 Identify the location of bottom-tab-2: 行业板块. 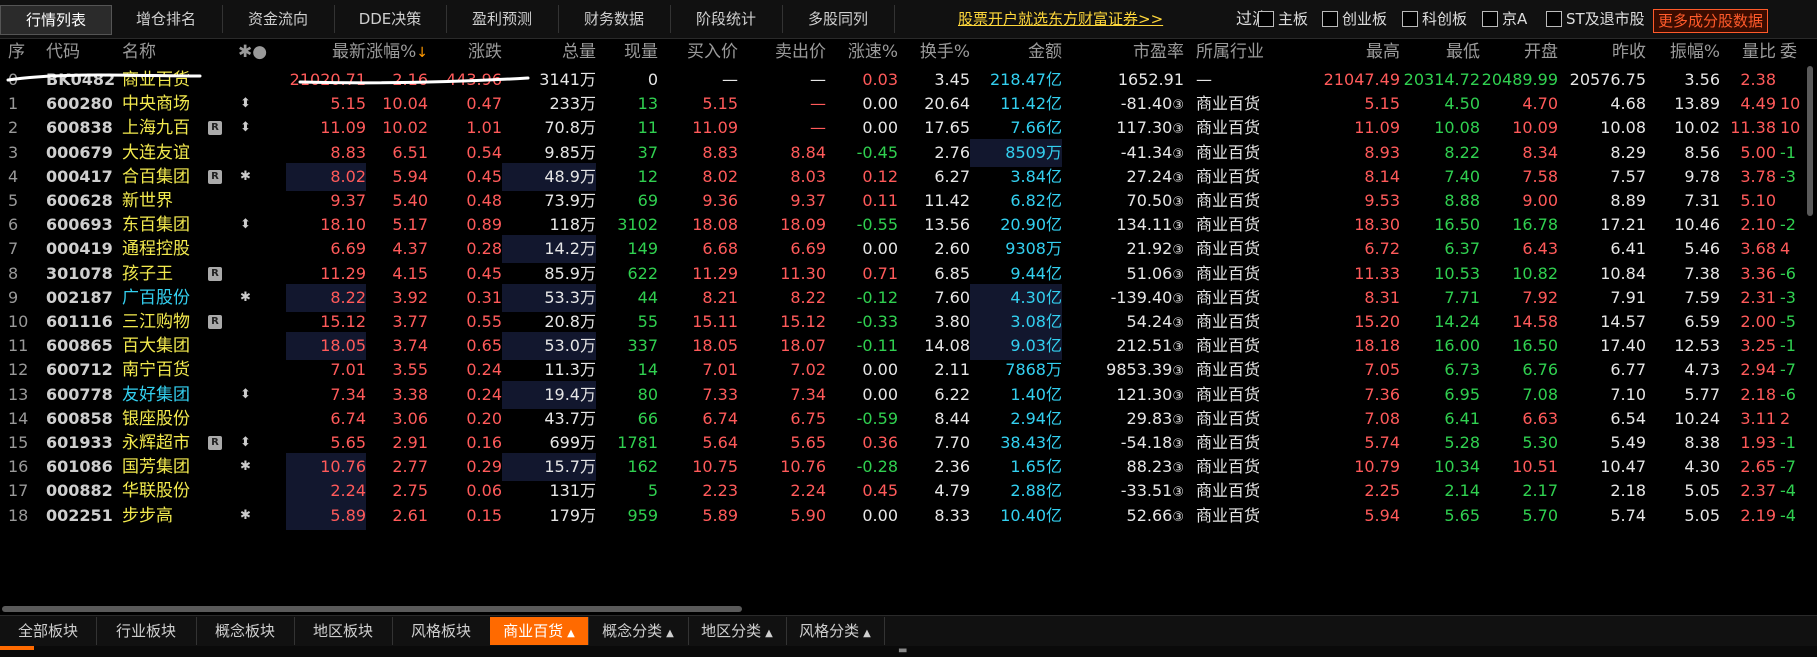
(146, 631).